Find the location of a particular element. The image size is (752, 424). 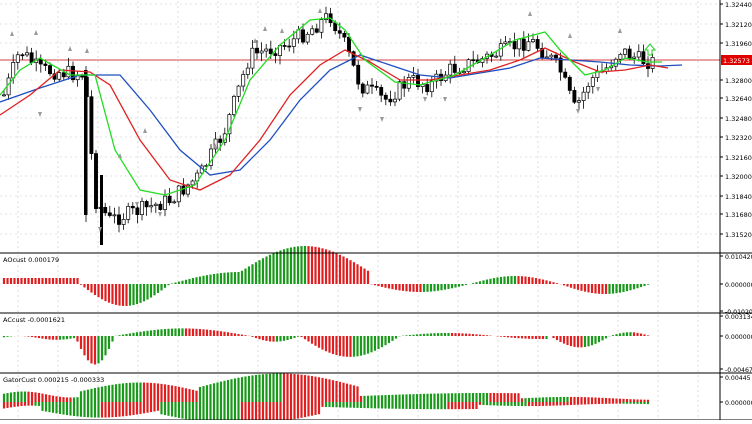

panel-label: AOcust 0.000179 is located at coordinates (31, 260).